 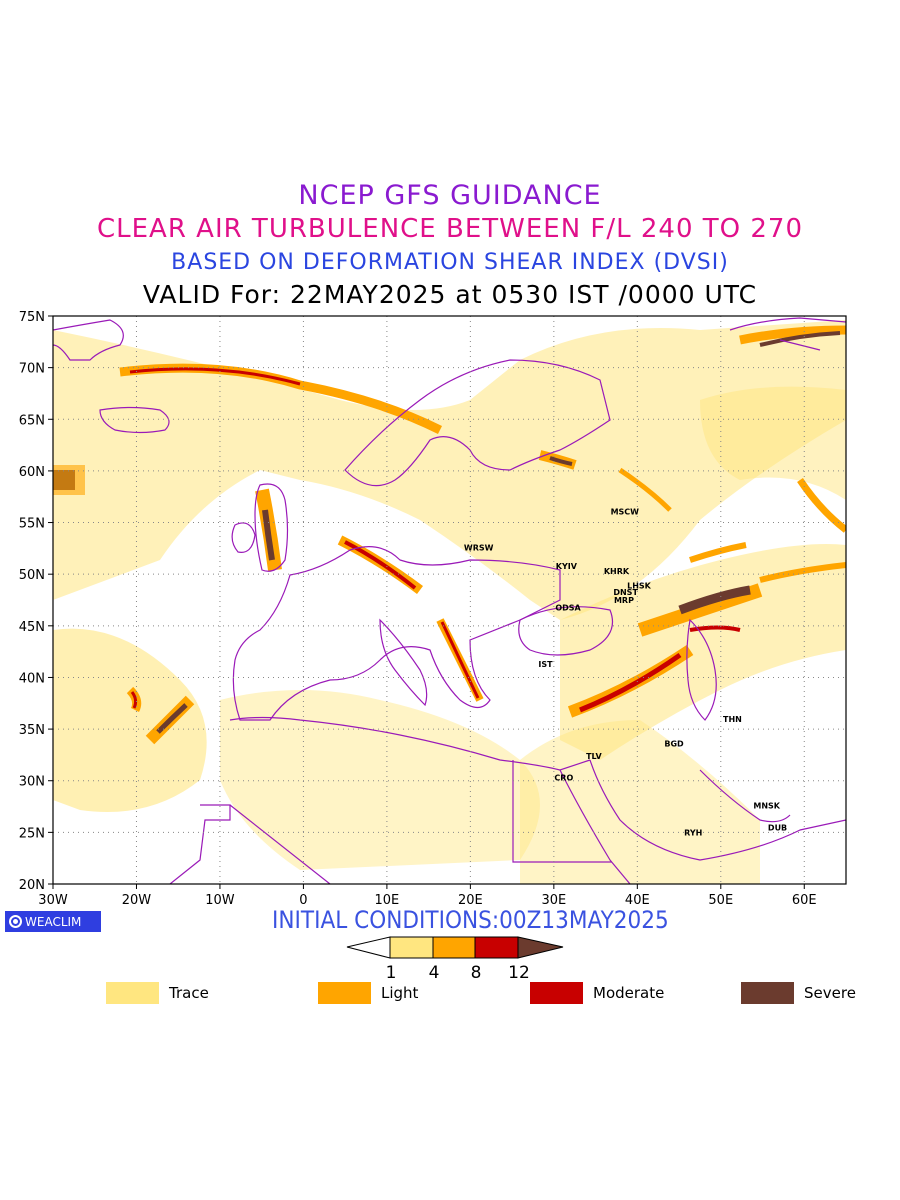 What do you see at coordinates (804, 900) in the screenshot?
I see `lon-tick-label: 60E` at bounding box center [804, 900].